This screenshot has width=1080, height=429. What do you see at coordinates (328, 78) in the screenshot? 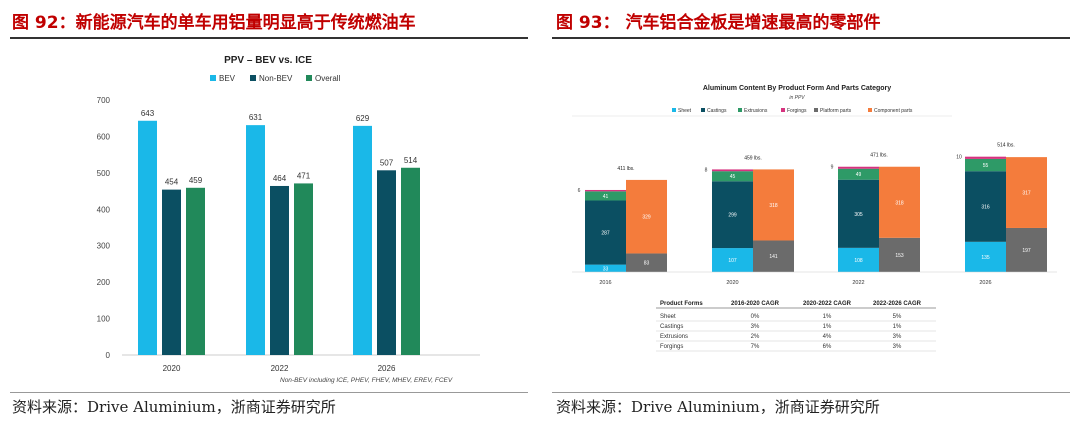
I see `legend-label: Overall` at bounding box center [328, 78].